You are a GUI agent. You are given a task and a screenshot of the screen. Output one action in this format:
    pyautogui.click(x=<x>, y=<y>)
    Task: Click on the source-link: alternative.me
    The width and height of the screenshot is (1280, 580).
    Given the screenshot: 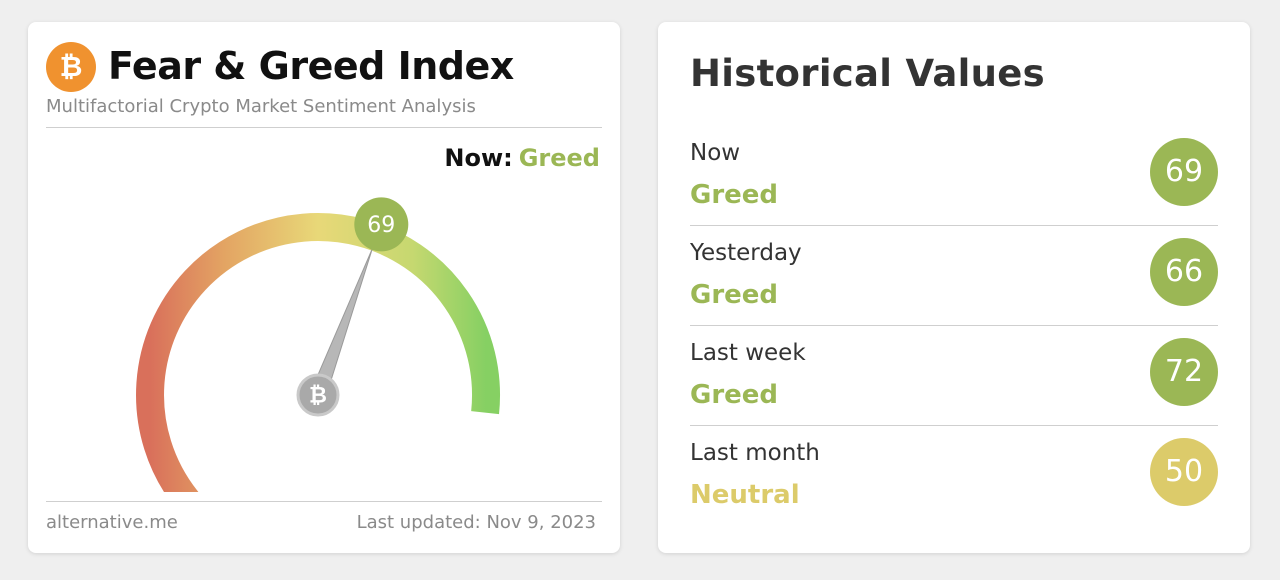 What is the action you would take?
    pyautogui.click(x=112, y=522)
    